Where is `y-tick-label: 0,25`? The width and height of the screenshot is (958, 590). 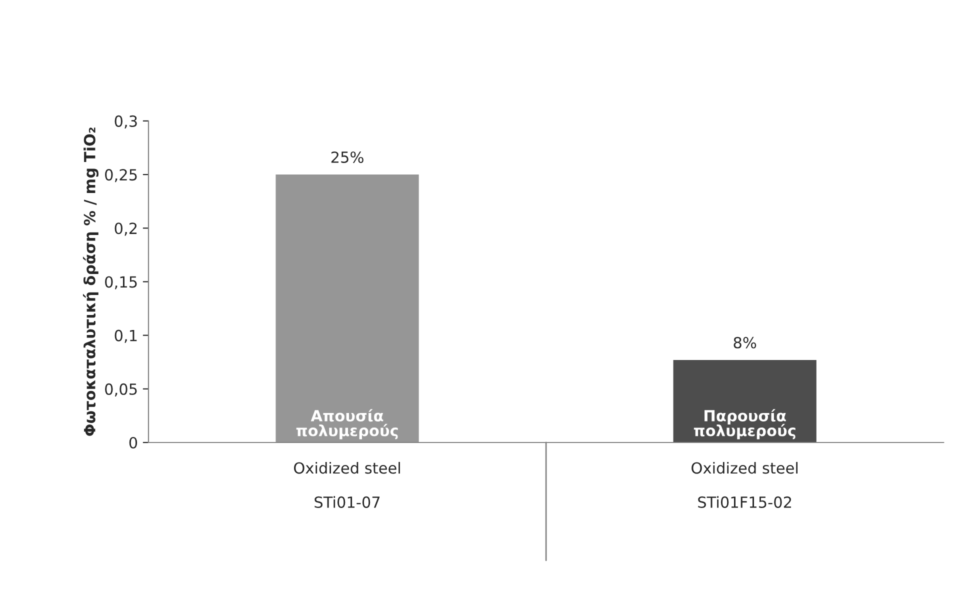 y-tick-label: 0,25 is located at coordinates (121, 175).